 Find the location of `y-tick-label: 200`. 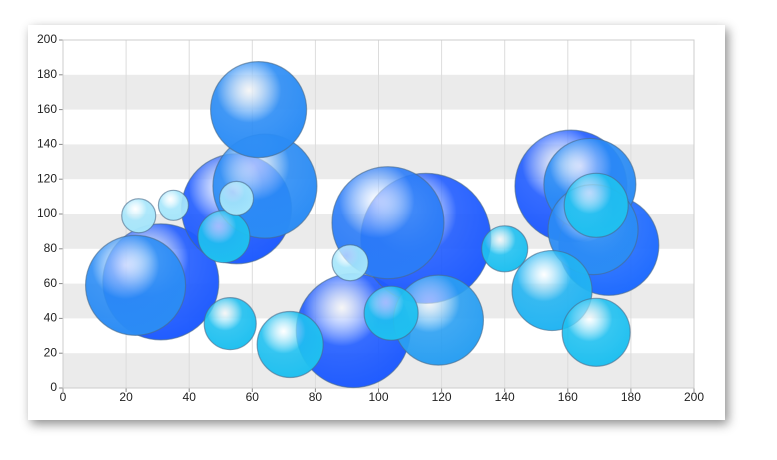

y-tick-label: 200 is located at coordinates (47, 39).